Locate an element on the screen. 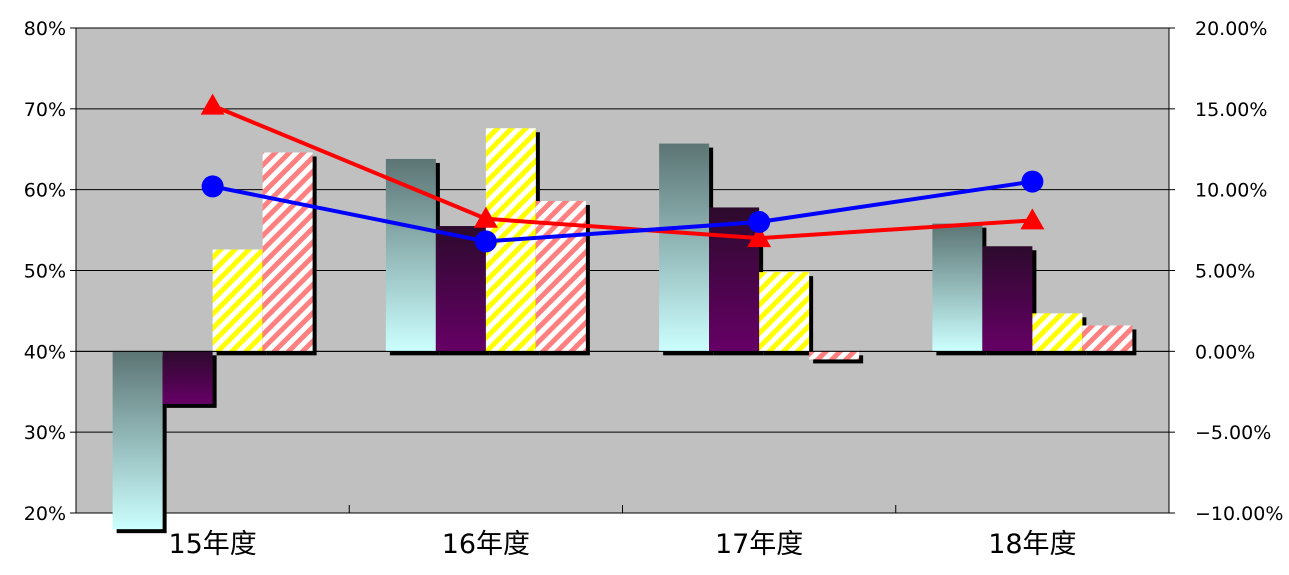 The width and height of the screenshot is (1289, 575). category-label: 16年度 is located at coordinates (486, 544).